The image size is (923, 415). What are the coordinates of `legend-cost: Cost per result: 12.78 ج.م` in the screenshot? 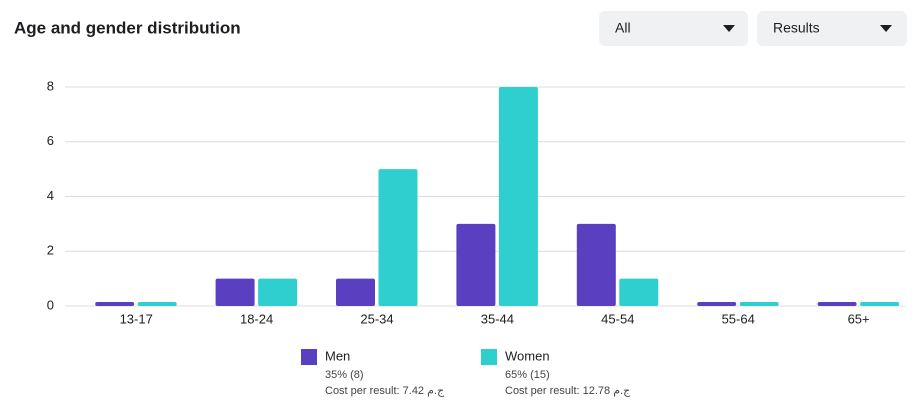 It's located at (568, 391).